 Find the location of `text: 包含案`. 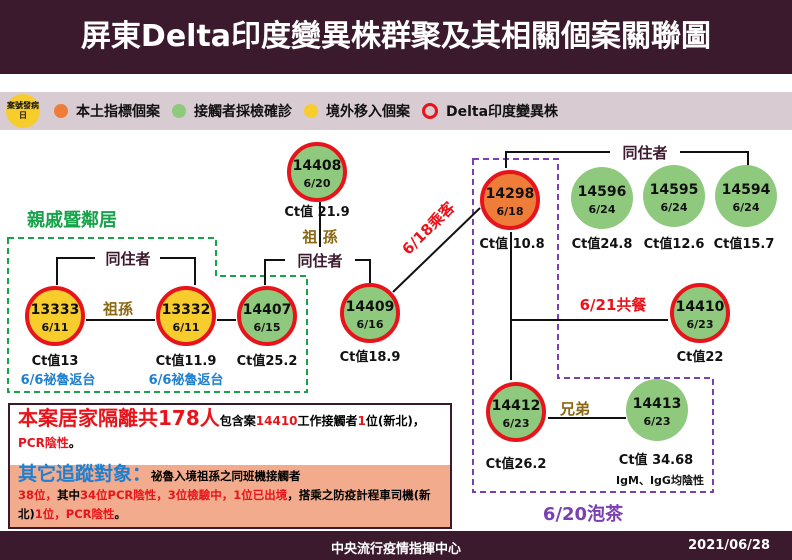

text: 包含案 is located at coordinates (237, 421).